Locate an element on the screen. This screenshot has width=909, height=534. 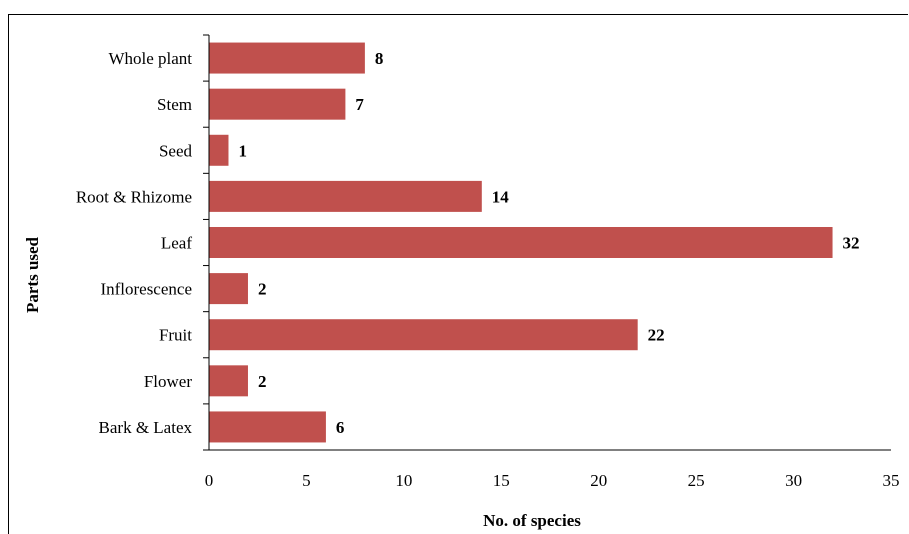
data-label: 14 is located at coordinates (501, 196).